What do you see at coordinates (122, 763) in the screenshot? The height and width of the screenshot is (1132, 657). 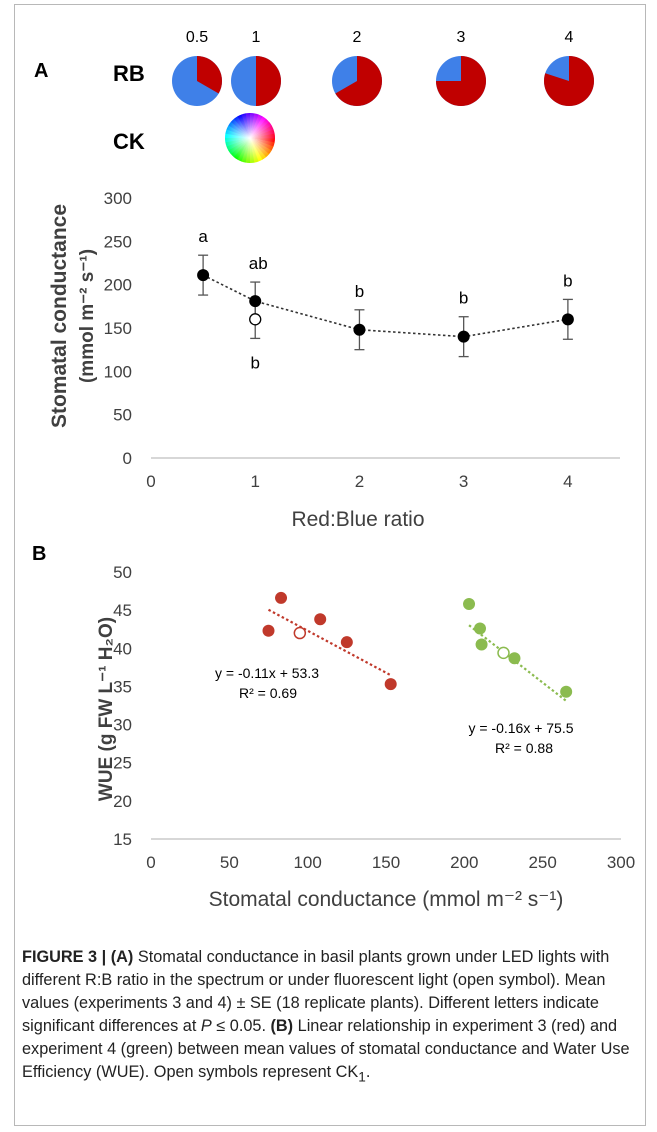 I see `panel-b-y-tick-label: 25` at bounding box center [122, 763].